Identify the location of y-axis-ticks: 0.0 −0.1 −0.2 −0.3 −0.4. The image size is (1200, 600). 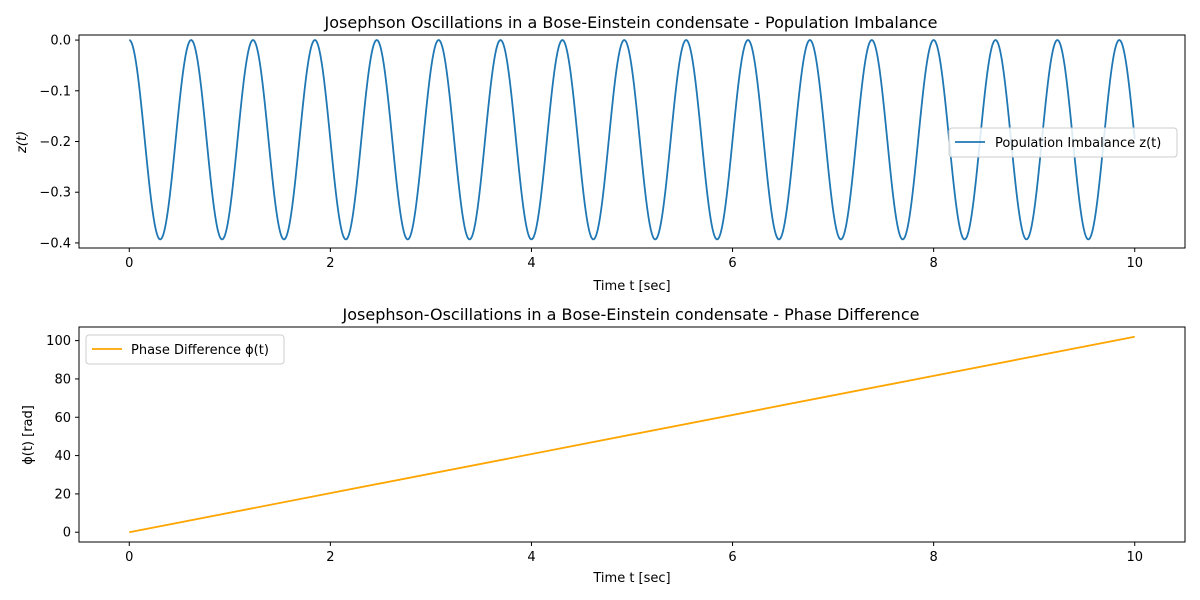
(59, 142).